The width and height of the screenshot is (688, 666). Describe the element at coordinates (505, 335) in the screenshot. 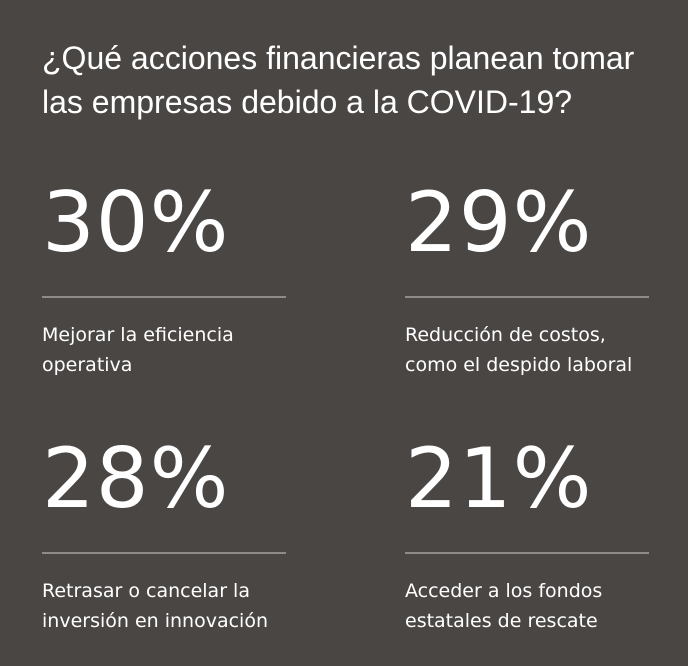

I see `stat-label-line: Reducción de costos,` at that location.